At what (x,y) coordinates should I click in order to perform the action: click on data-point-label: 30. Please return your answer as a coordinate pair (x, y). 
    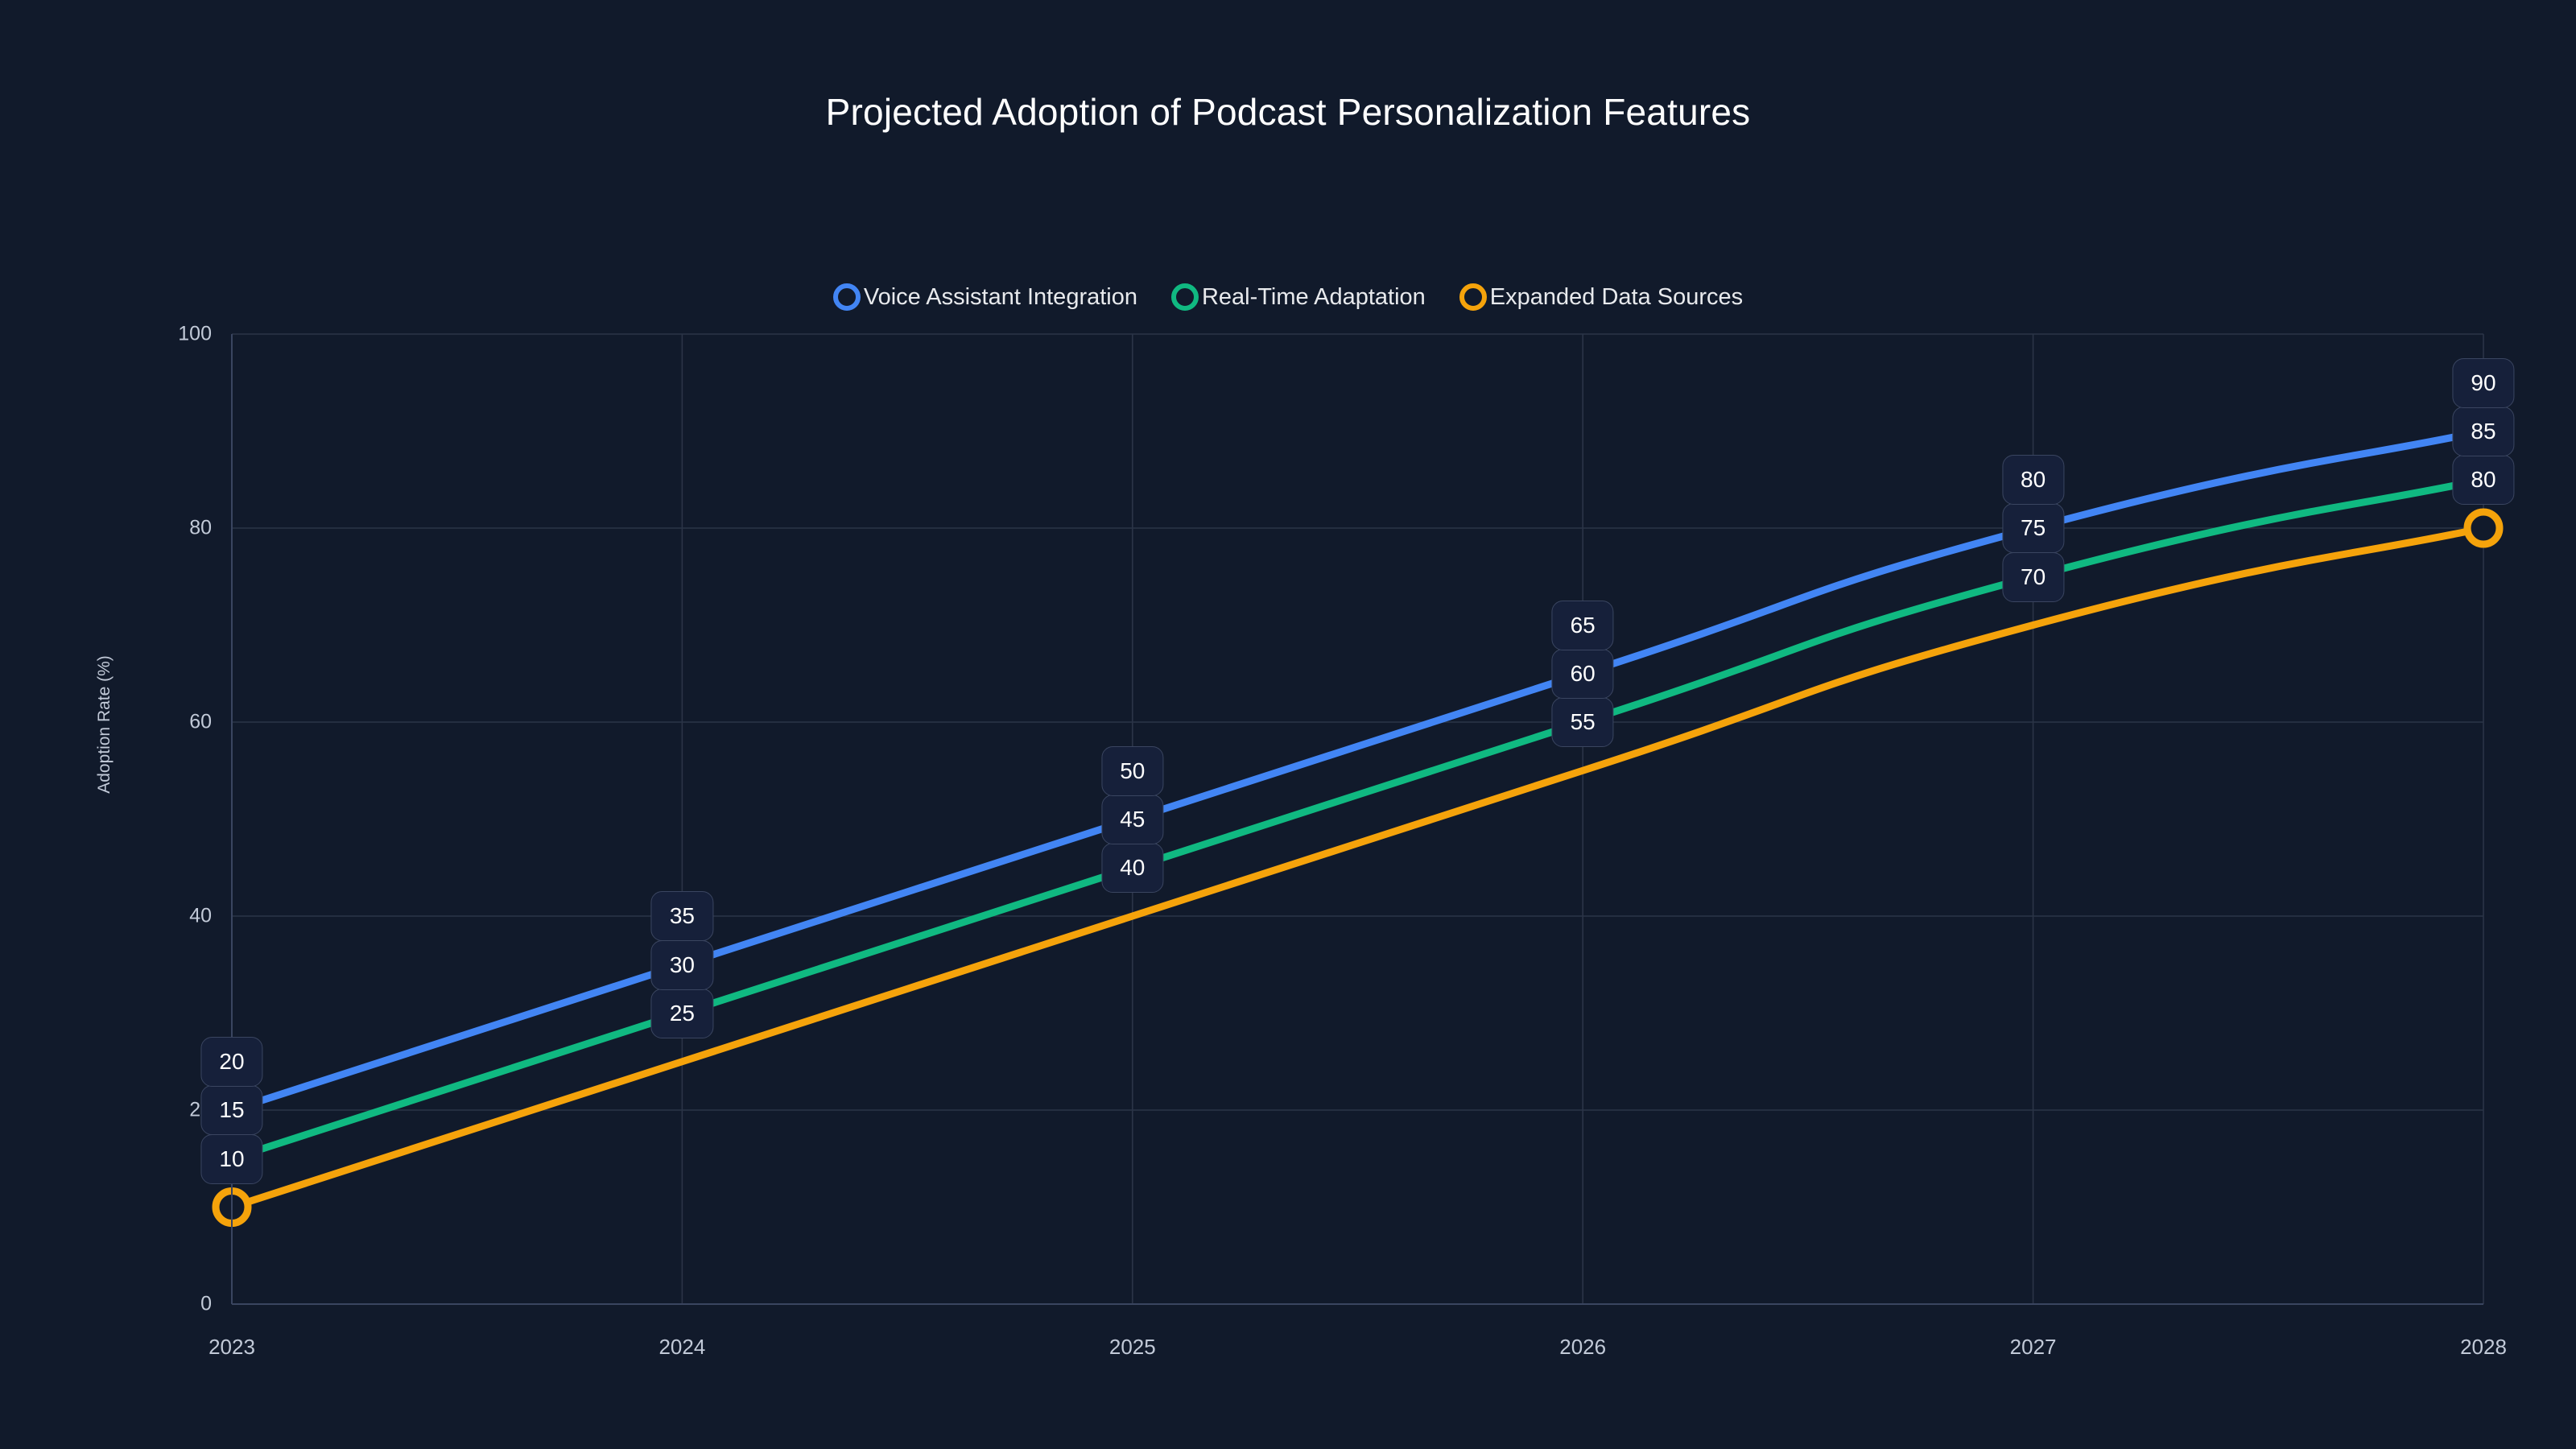
    Looking at the image, I should click on (681, 965).